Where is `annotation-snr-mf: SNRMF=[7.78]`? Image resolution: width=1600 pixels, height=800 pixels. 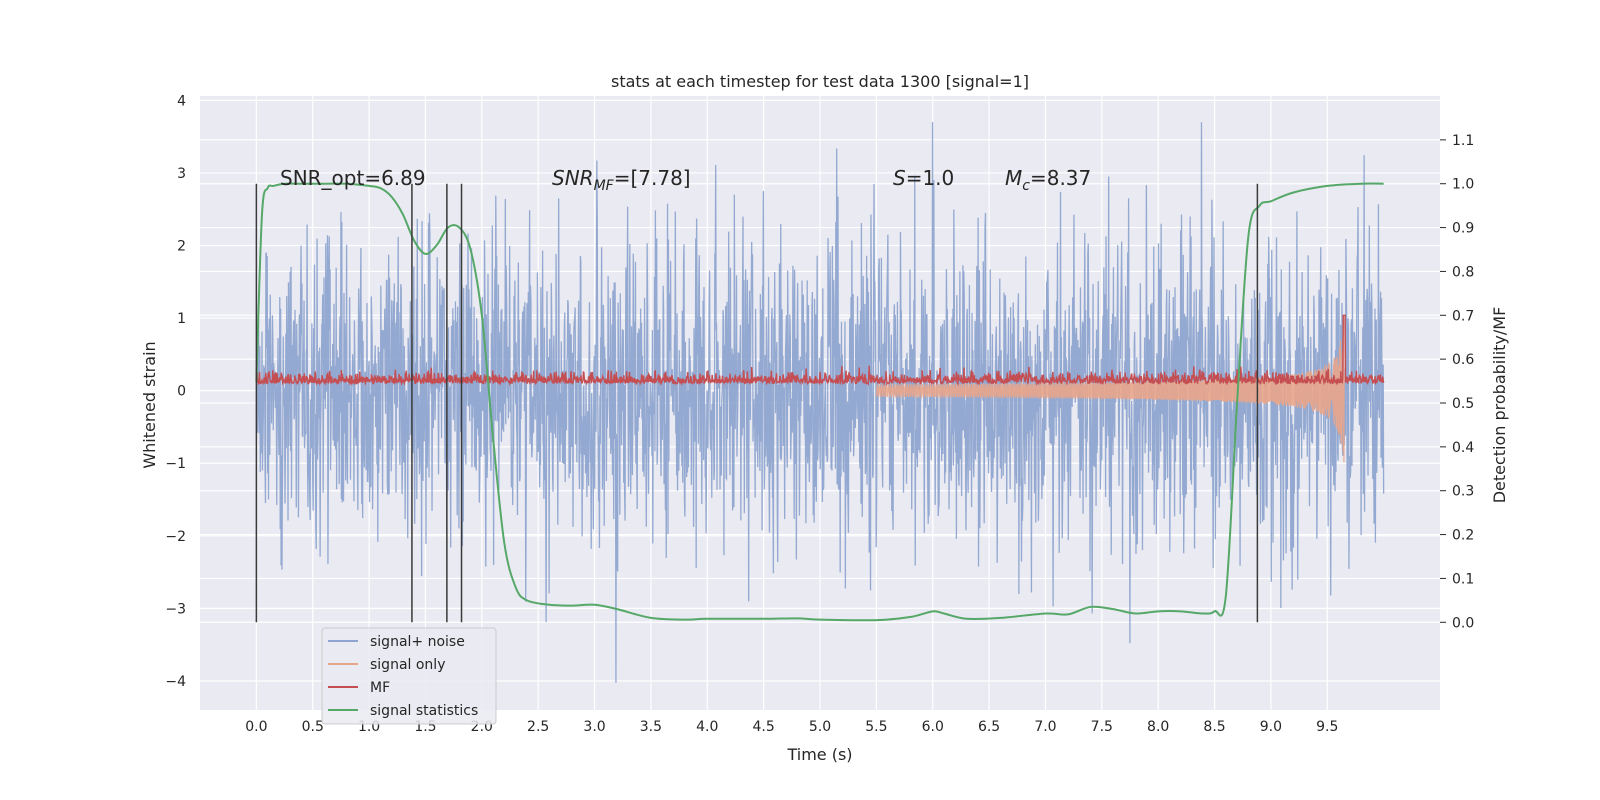 annotation-snr-mf: SNRMF=[7.78] is located at coordinates (621, 180).